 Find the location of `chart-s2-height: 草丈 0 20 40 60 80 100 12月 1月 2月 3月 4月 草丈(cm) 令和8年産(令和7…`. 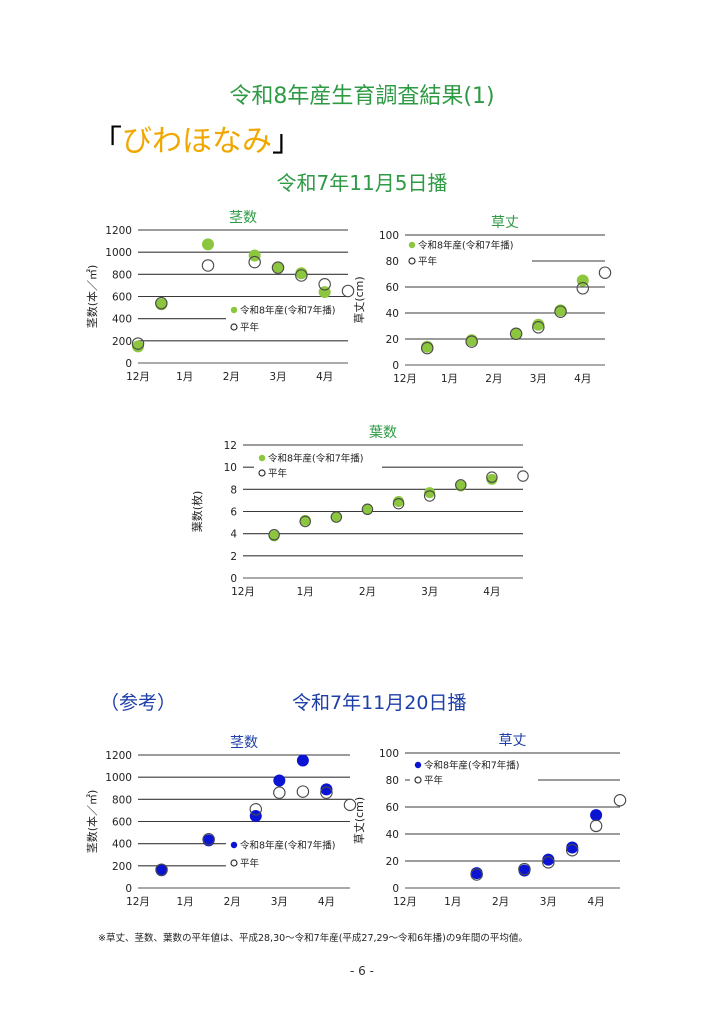

chart-s2-height: 草丈 0 20 40 60 80 100 12月 1月 2月 3月 4月 草丈(cm) 令和8年産(令和7… is located at coordinates (490, 820).